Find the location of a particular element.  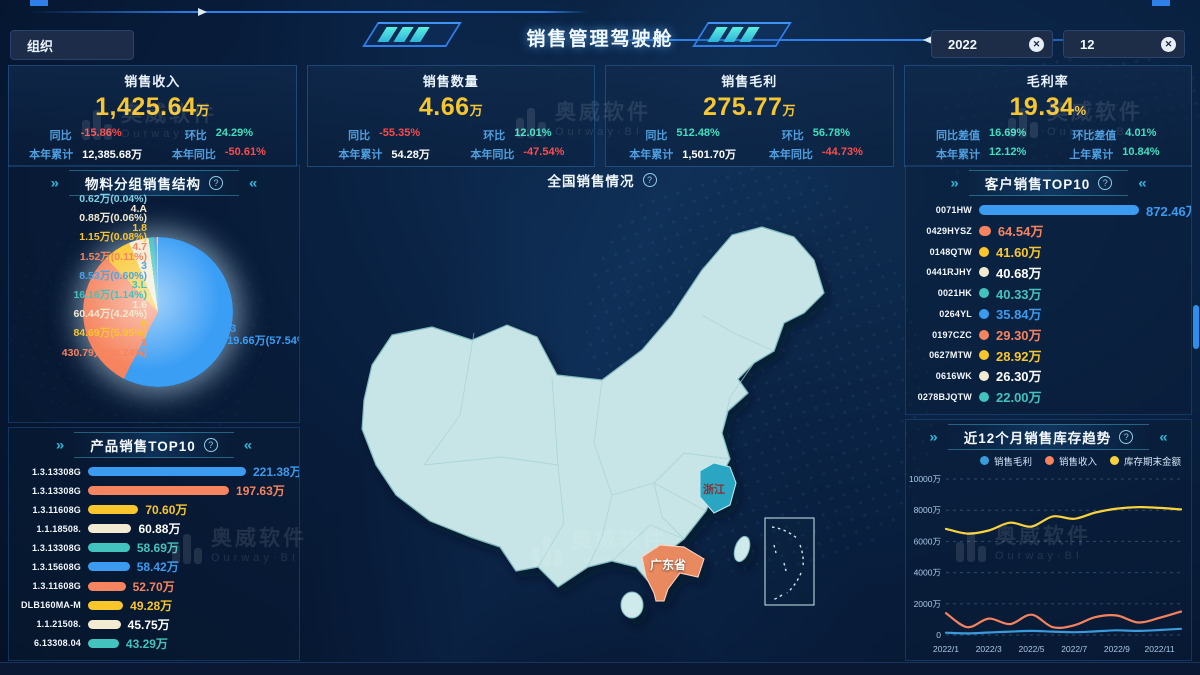

bar-value-label: 60.88万 is located at coordinates (159, 529).